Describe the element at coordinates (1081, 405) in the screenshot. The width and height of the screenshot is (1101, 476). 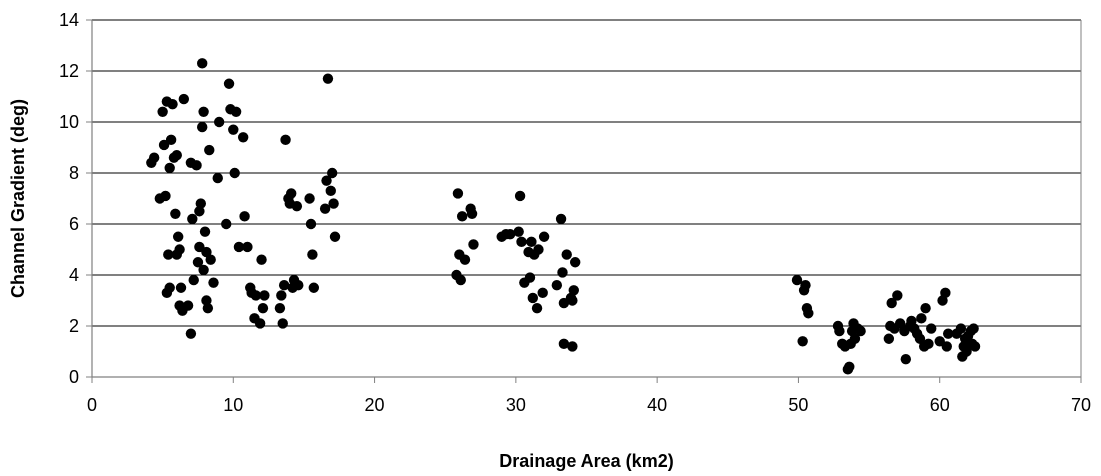
I see `x-tick-label: 70` at that location.